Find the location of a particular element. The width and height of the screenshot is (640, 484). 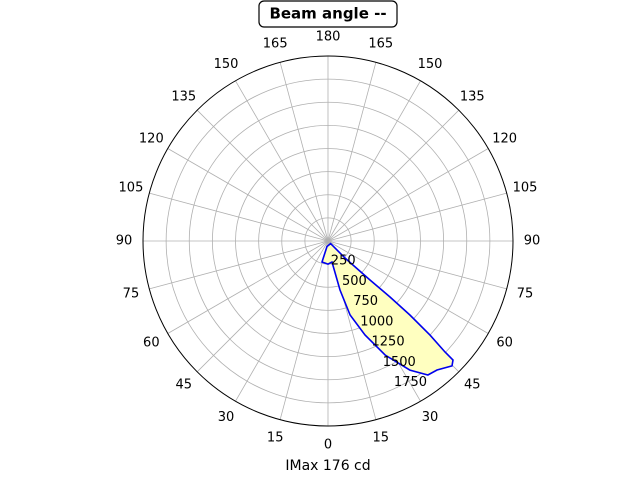

radial-tick-label: 1750 is located at coordinates (410, 382).